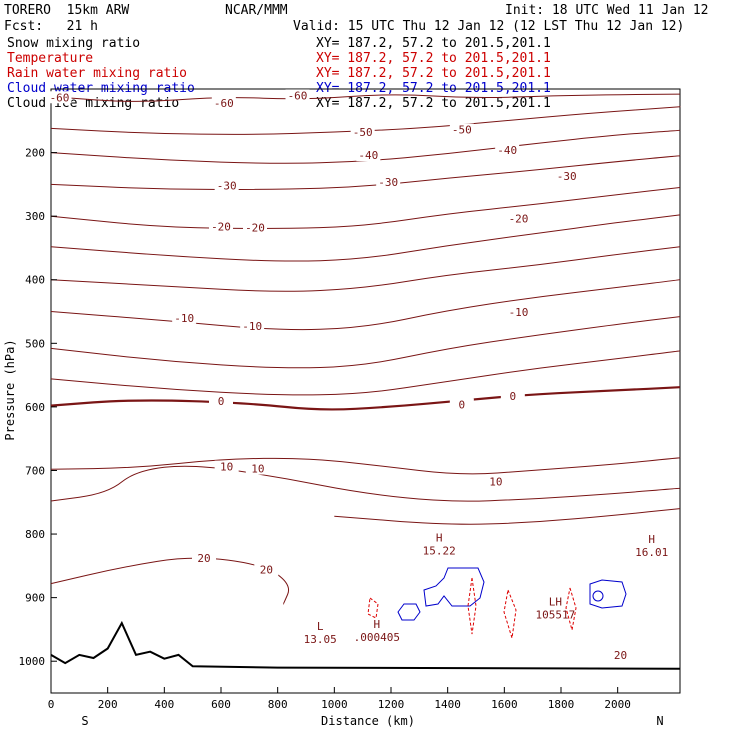 The height and width of the screenshot is (740, 740). Describe the element at coordinates (555, 614) in the screenshot. I see `extremum-value: 105517` at that location.